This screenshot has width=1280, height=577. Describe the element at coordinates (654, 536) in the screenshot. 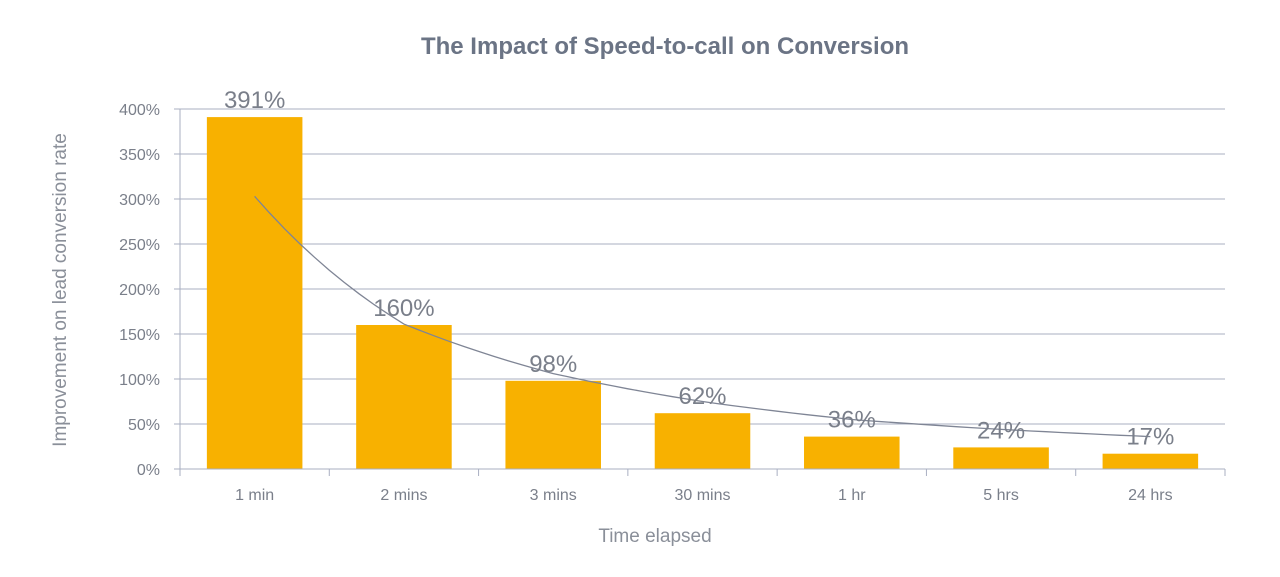

I see `x-axis-title: Time elapsed` at that location.